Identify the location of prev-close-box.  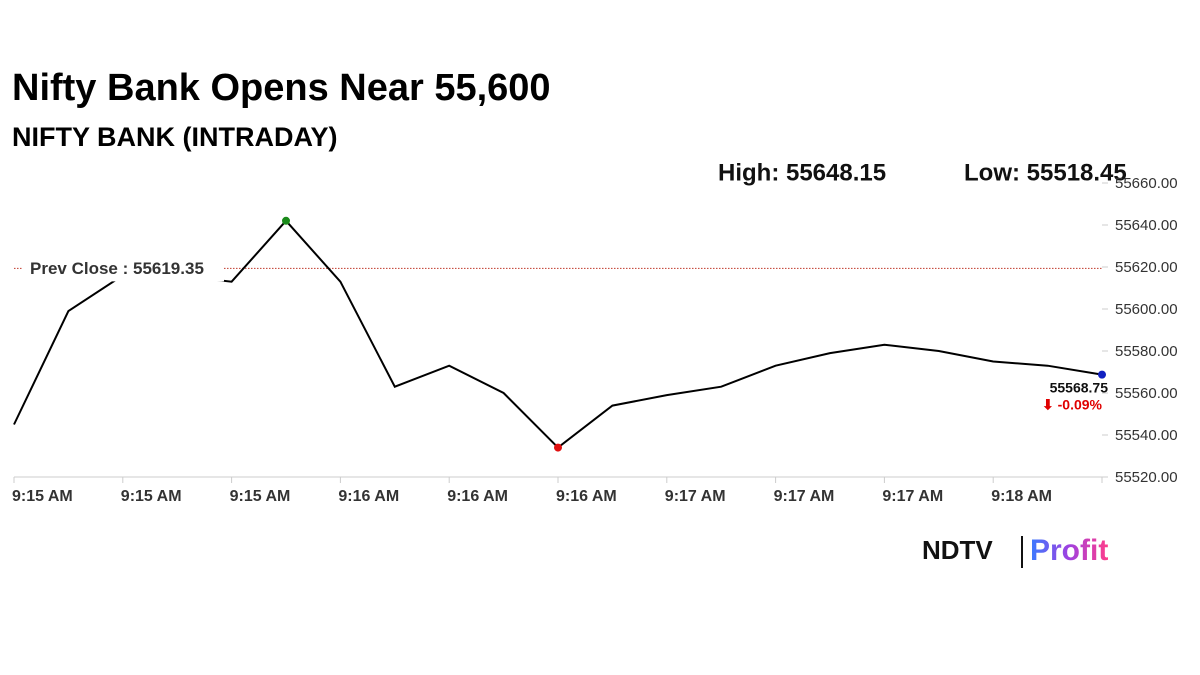
(123, 268).